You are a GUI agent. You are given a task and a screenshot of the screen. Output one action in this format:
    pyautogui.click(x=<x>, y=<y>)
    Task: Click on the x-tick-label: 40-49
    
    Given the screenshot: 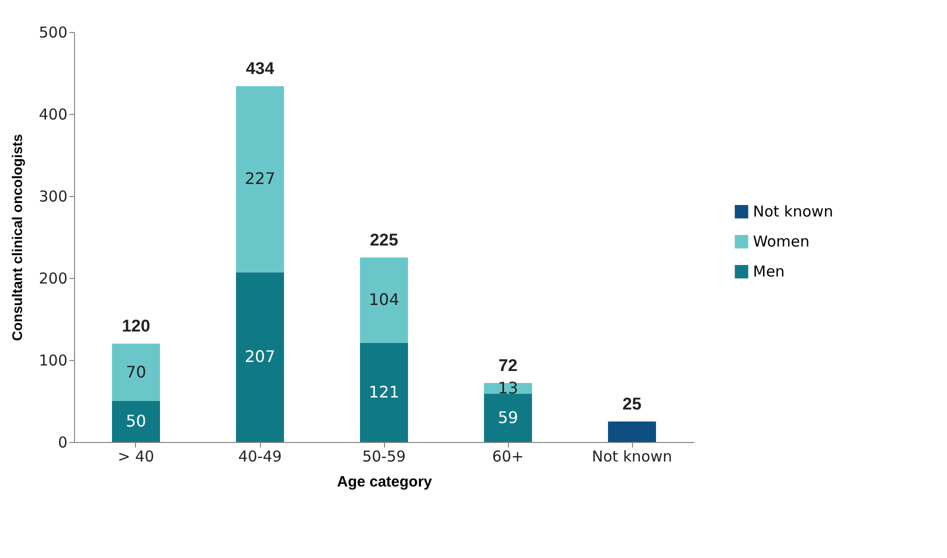 What is the action you would take?
    pyautogui.click(x=260, y=457)
    